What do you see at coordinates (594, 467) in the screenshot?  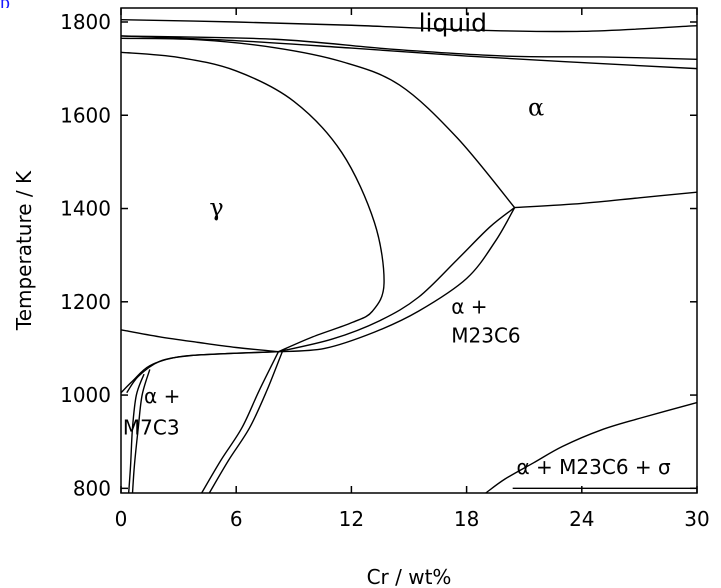 I see `region-label-alpha-m23c6-sigma: α + M23C6 + σ` at bounding box center [594, 467].